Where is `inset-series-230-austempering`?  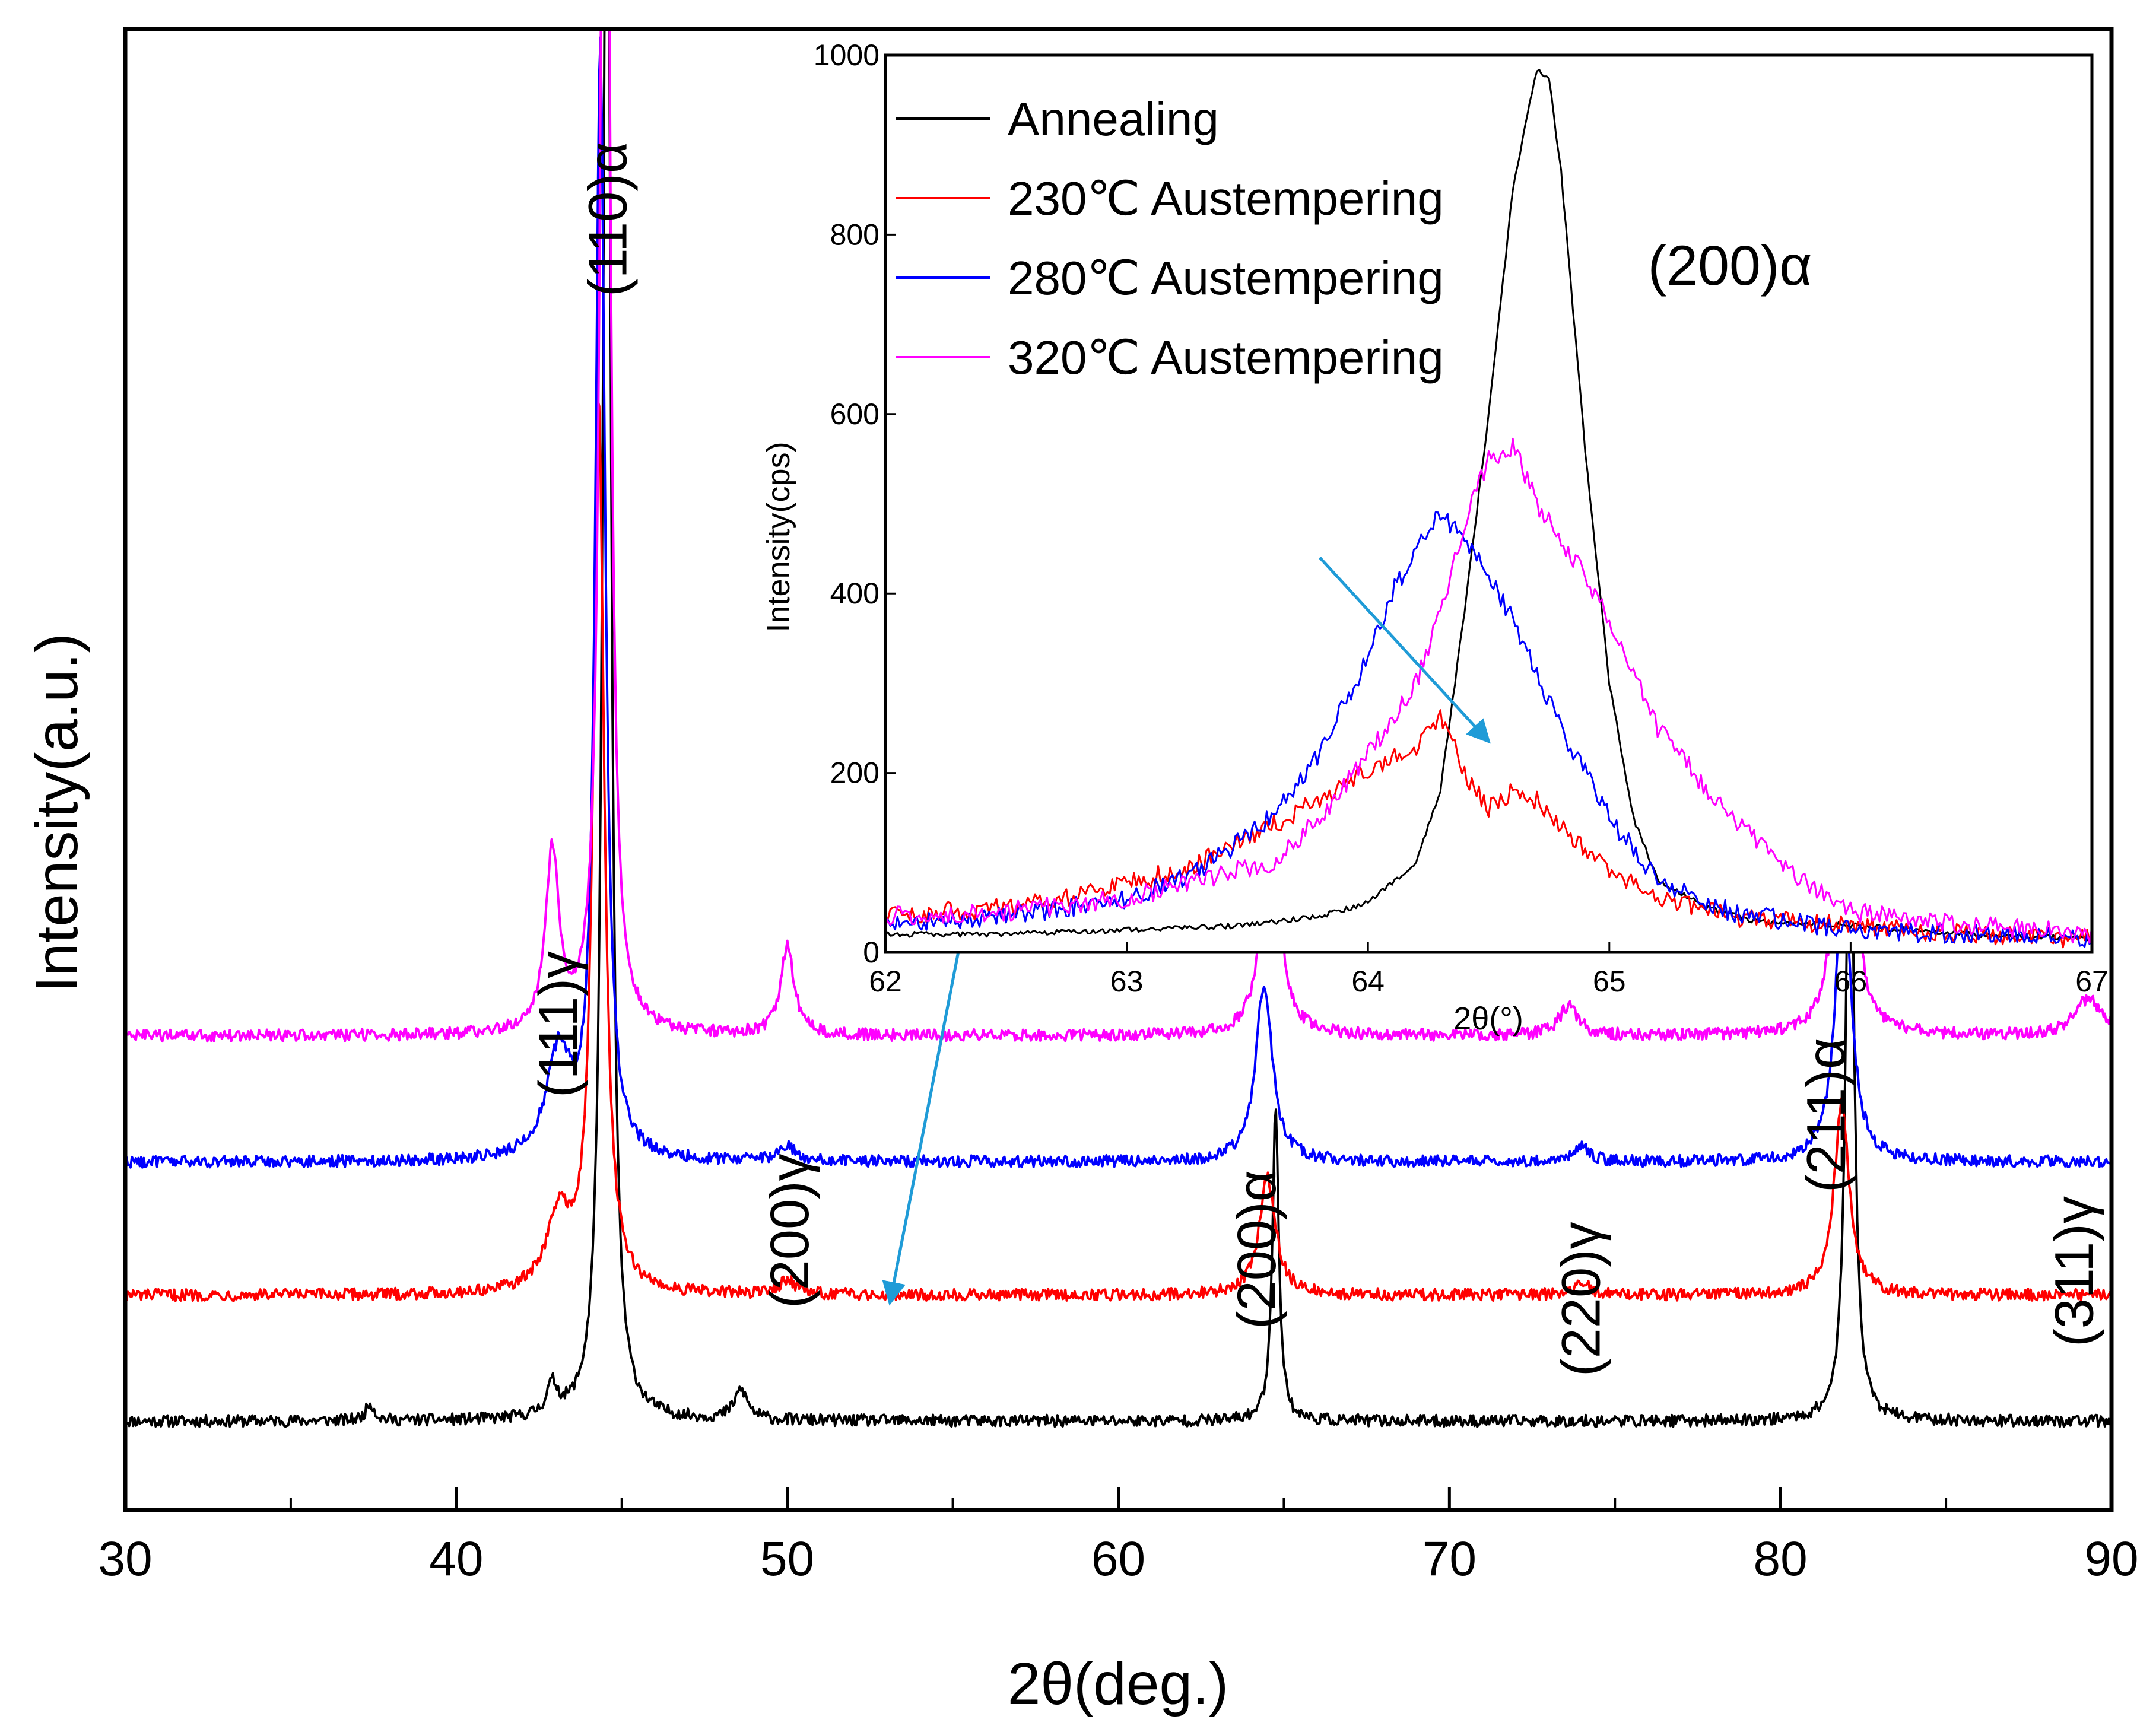 inset-series-230-austempering is located at coordinates (1488, 829).